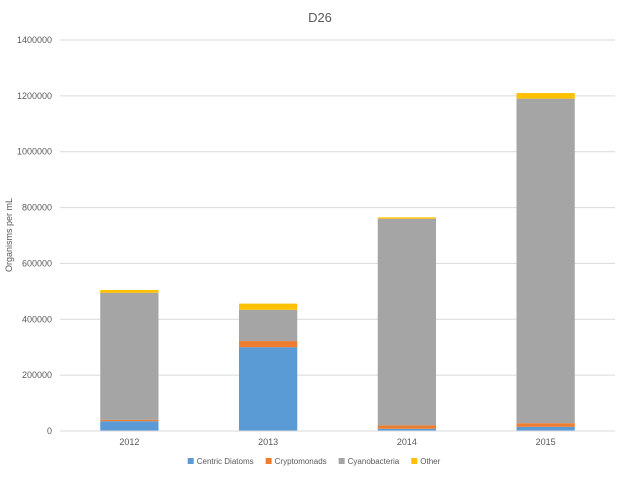  What do you see at coordinates (546, 442) in the screenshot?
I see `x-tick-label: 2015` at bounding box center [546, 442].